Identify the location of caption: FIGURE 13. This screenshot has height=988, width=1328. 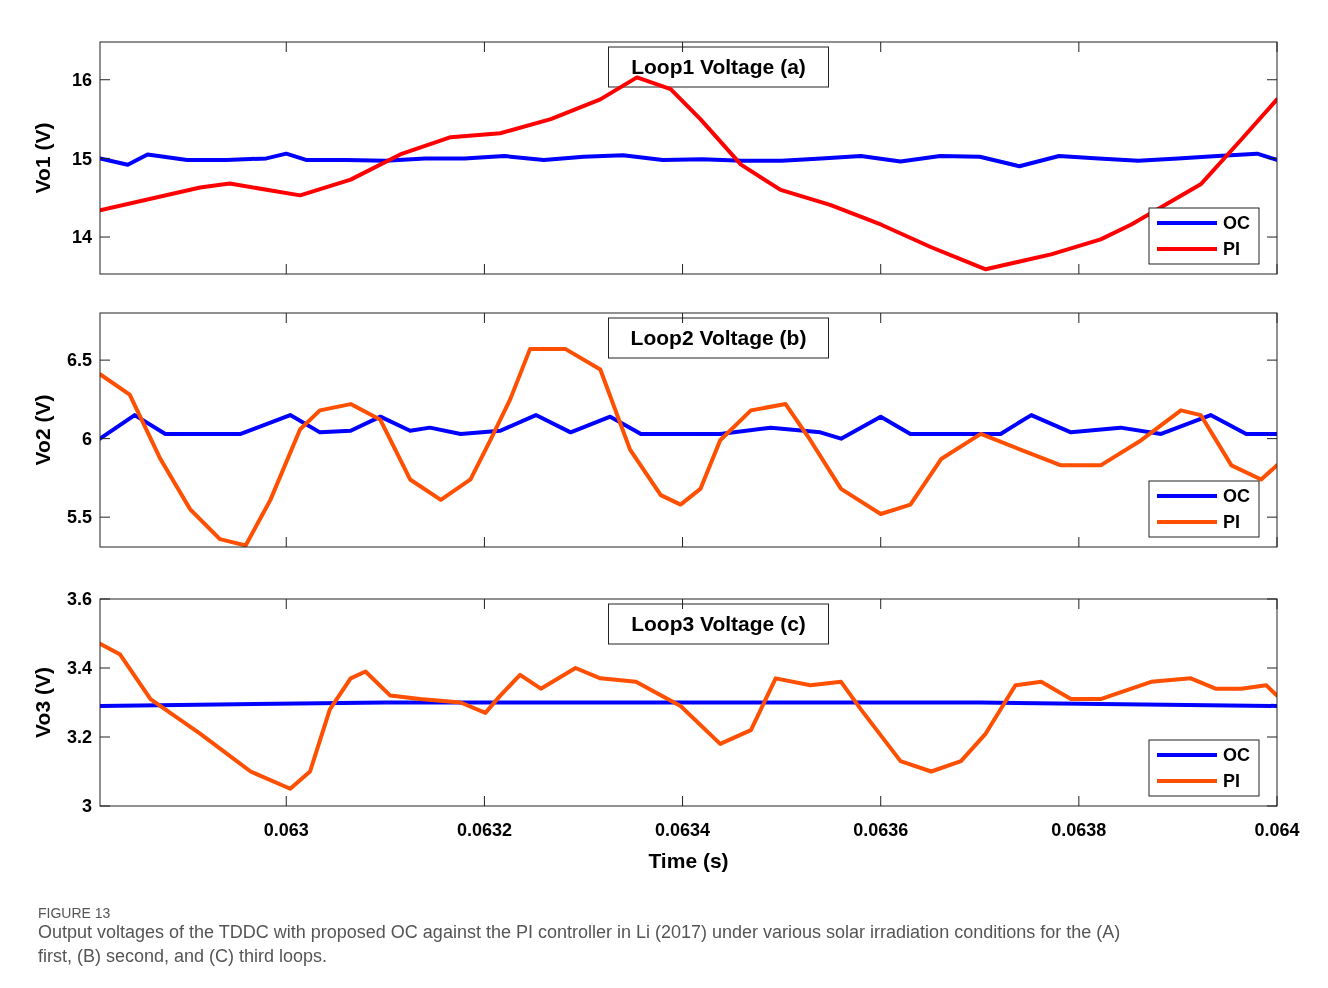
(74, 913).